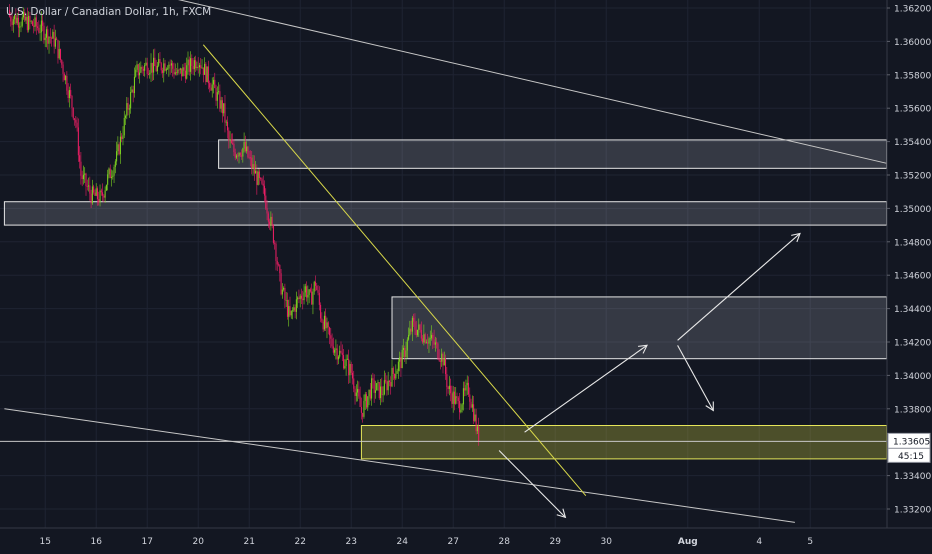 This screenshot has height=554, width=932. Describe the element at coordinates (912, 210) in the screenshot. I see `y-tick-label: 1.35000` at that location.